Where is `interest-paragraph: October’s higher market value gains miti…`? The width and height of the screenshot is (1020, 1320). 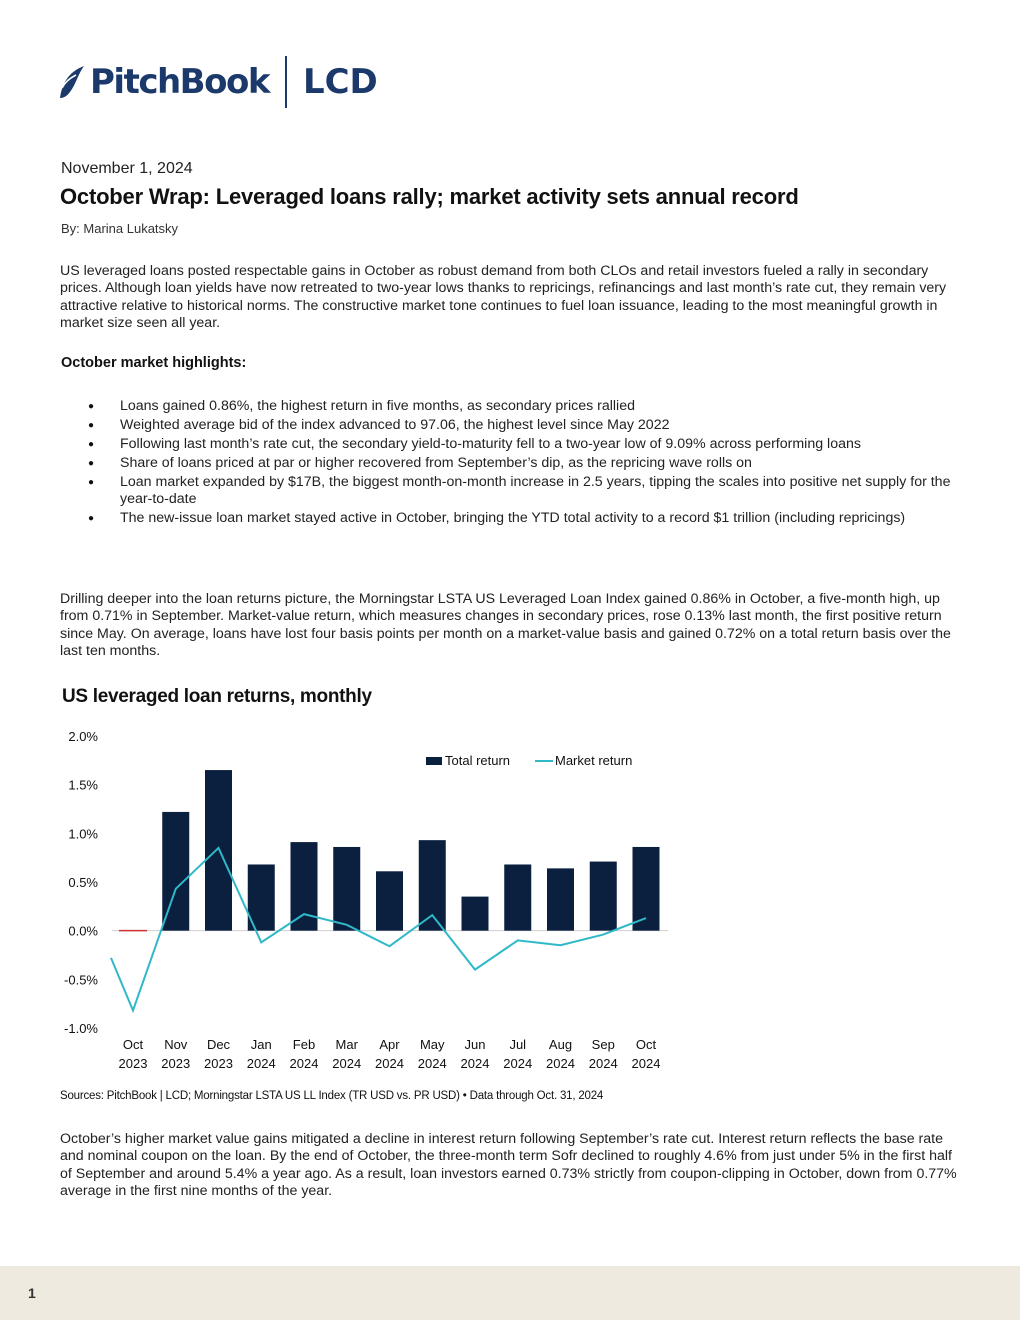
interest-paragraph: October’s higher market value gains miti… is located at coordinates (508, 1165).